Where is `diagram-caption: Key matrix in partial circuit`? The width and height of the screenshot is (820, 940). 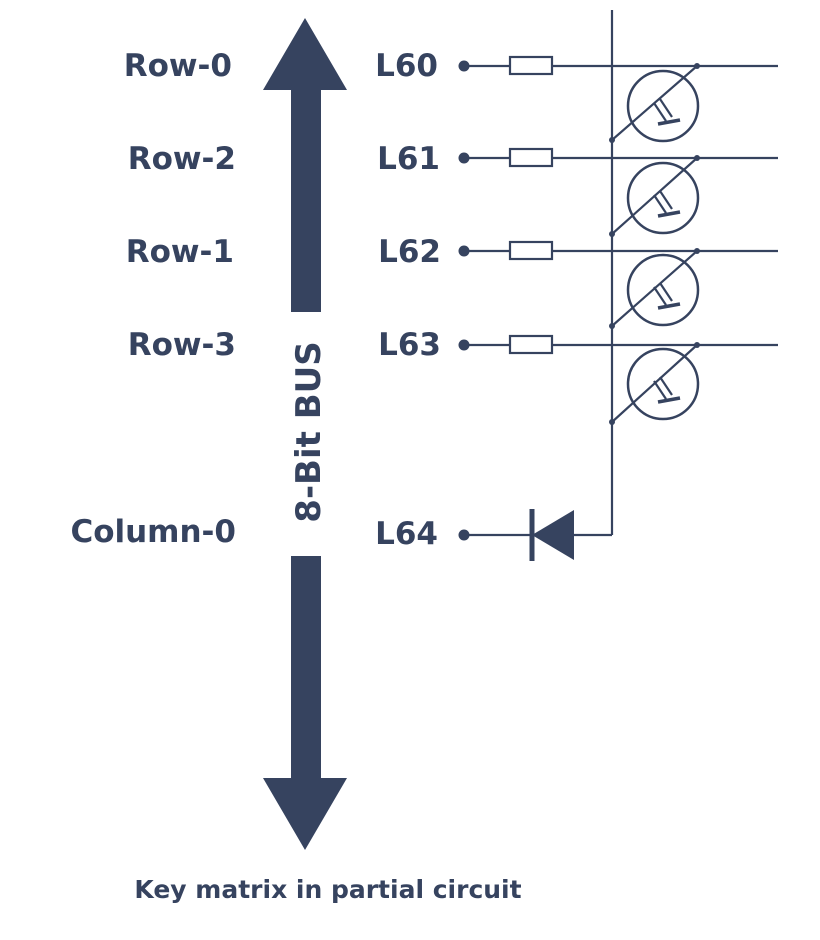
diagram-caption: Key matrix in partial circuit is located at coordinates (327, 889).